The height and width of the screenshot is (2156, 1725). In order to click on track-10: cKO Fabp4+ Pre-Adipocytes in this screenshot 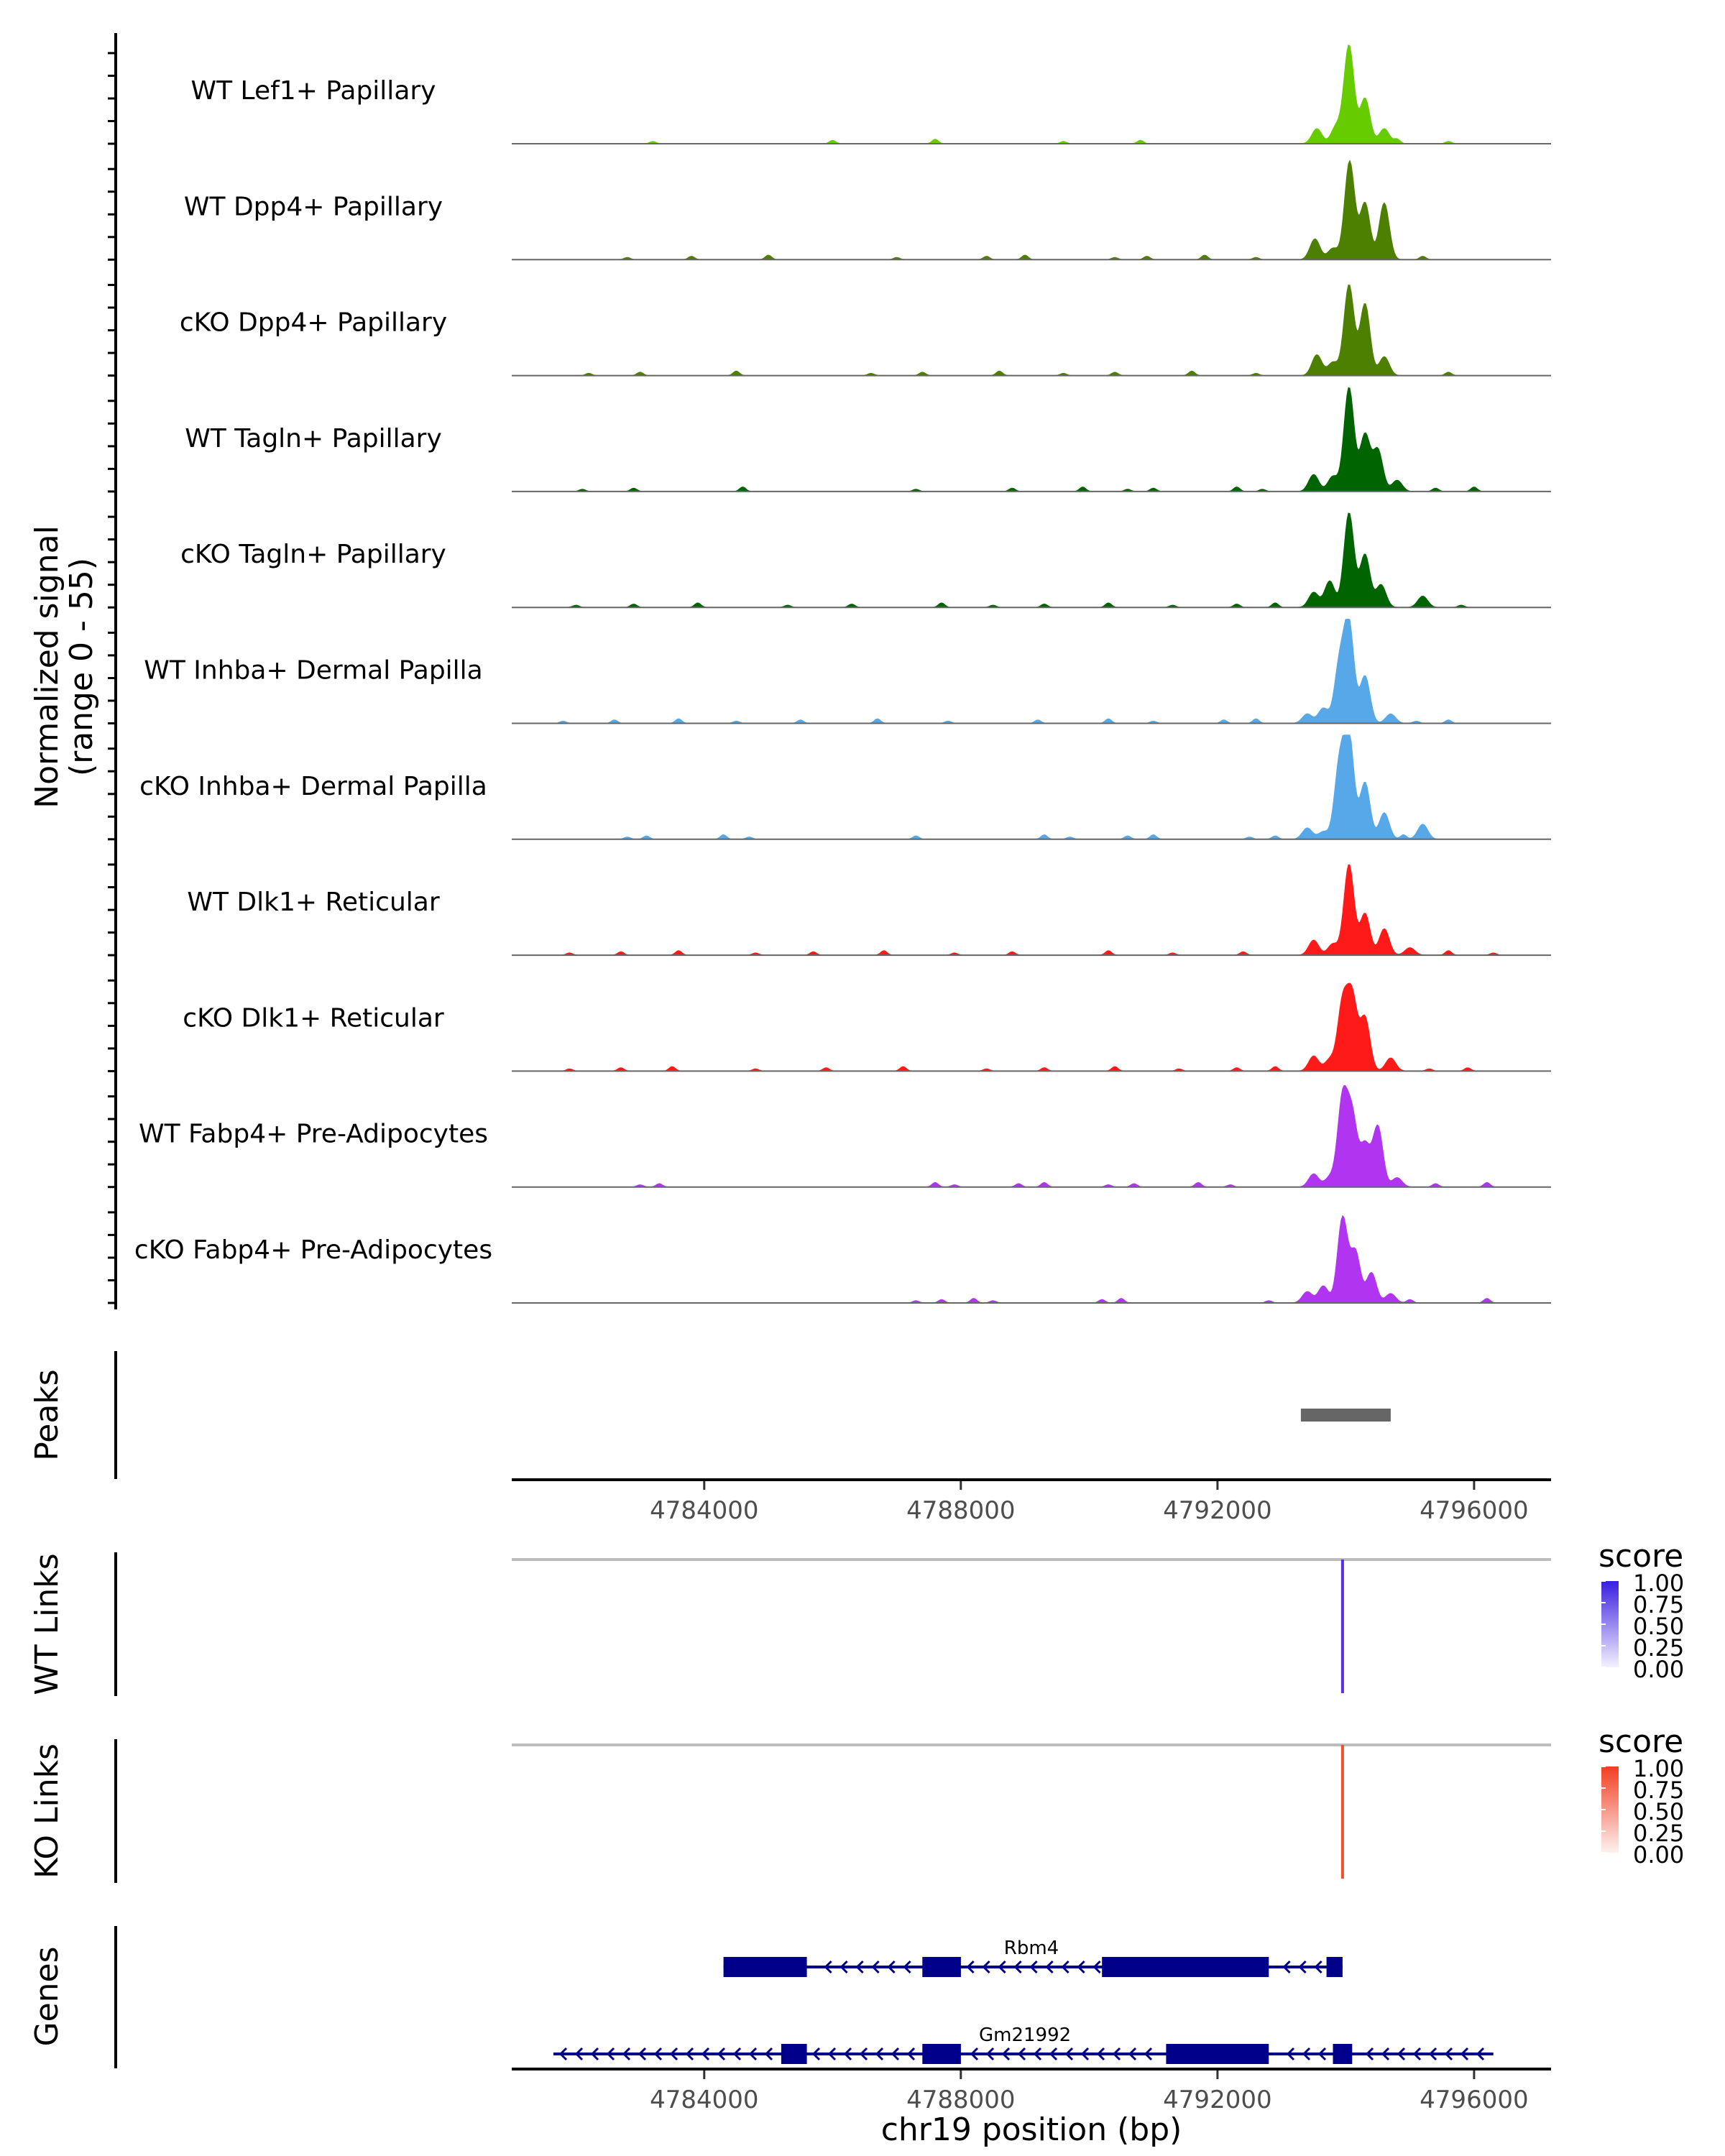, I will do `click(842, 1259)`.